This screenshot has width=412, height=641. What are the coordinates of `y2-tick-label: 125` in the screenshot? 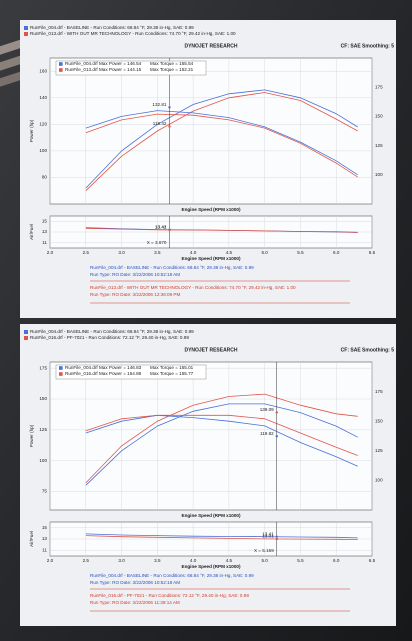 It's located at (379, 450).